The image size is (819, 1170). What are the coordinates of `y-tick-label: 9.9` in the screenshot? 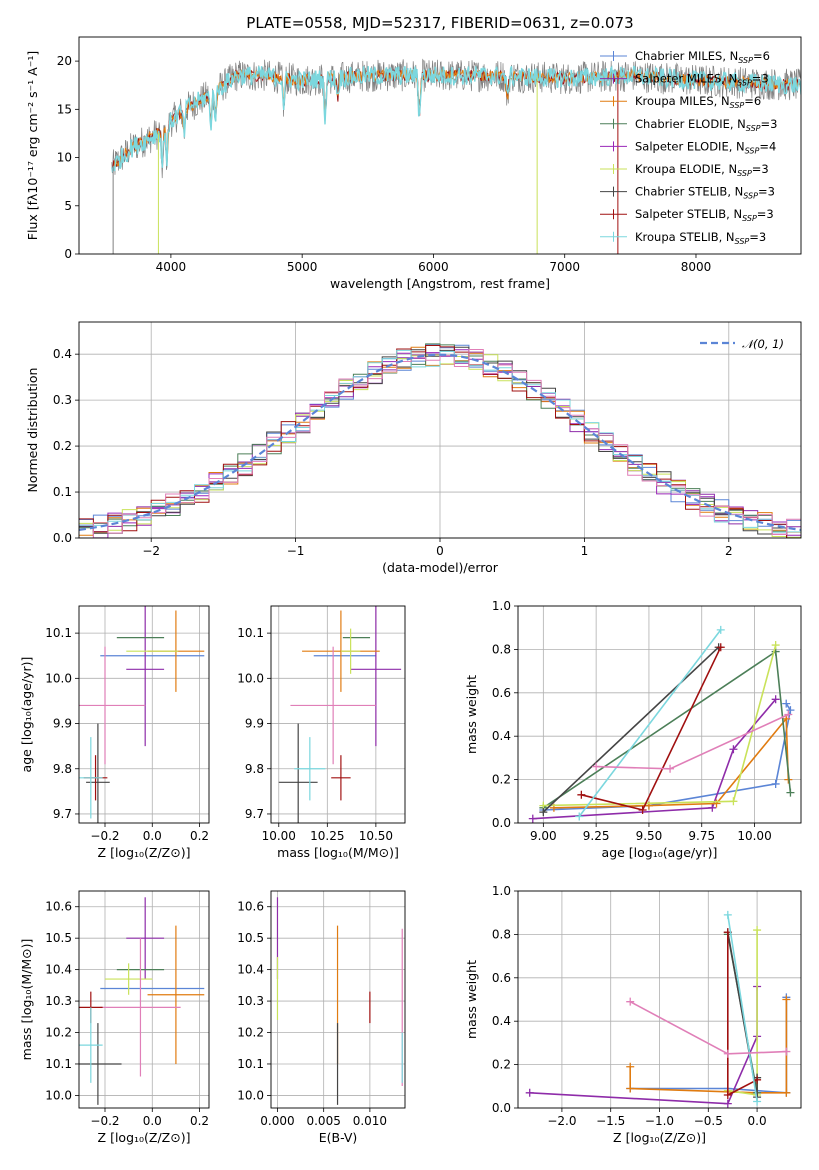 It's located at (254, 724).